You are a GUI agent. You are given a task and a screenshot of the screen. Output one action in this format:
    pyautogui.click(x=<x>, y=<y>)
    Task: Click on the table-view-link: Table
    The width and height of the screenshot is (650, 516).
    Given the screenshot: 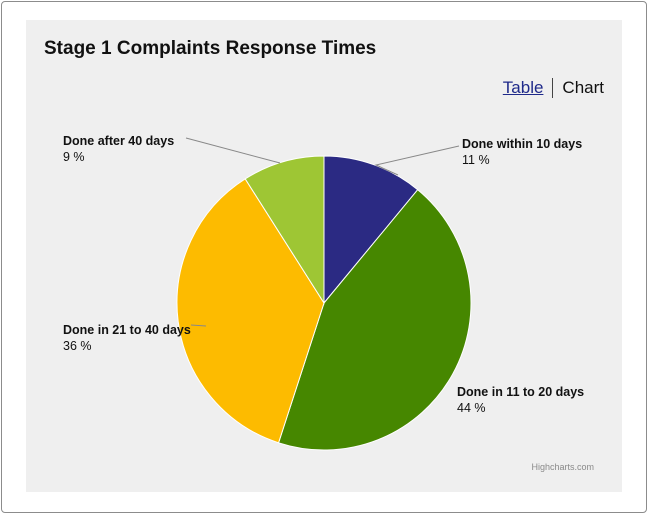 What is the action you would take?
    pyautogui.click(x=523, y=87)
    